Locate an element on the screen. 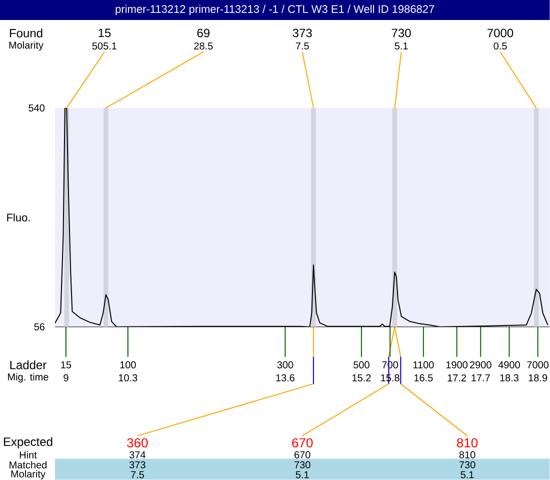  chart-title: primer-113212 primer-113213 / -1 / CTL W3 E1 / Well ID 1986827 is located at coordinates (275, 10).